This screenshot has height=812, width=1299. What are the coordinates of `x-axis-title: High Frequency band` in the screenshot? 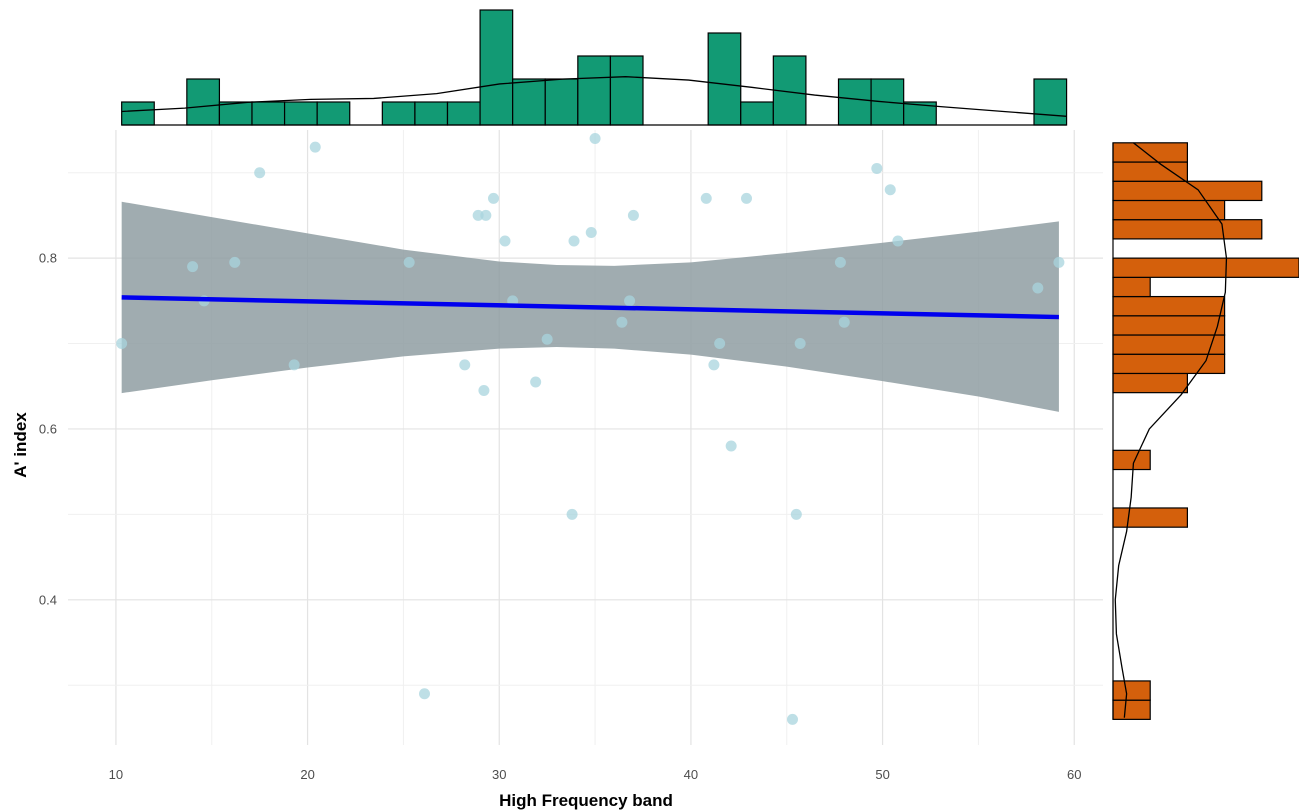 It's located at (586, 800).